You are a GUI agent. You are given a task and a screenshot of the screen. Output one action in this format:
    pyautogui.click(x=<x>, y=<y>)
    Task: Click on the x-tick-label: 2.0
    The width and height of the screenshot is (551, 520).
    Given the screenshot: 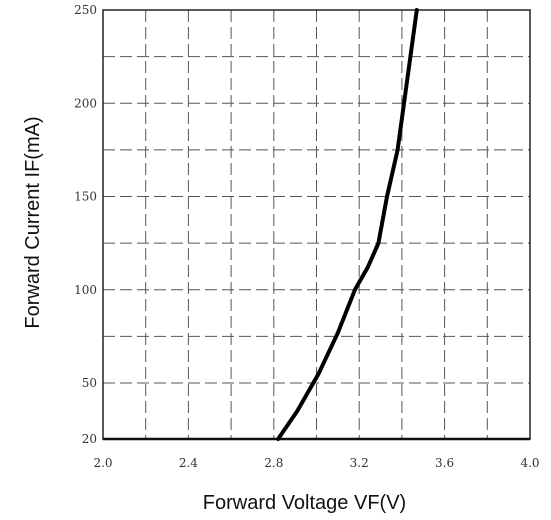 What is the action you would take?
    pyautogui.click(x=102, y=463)
    